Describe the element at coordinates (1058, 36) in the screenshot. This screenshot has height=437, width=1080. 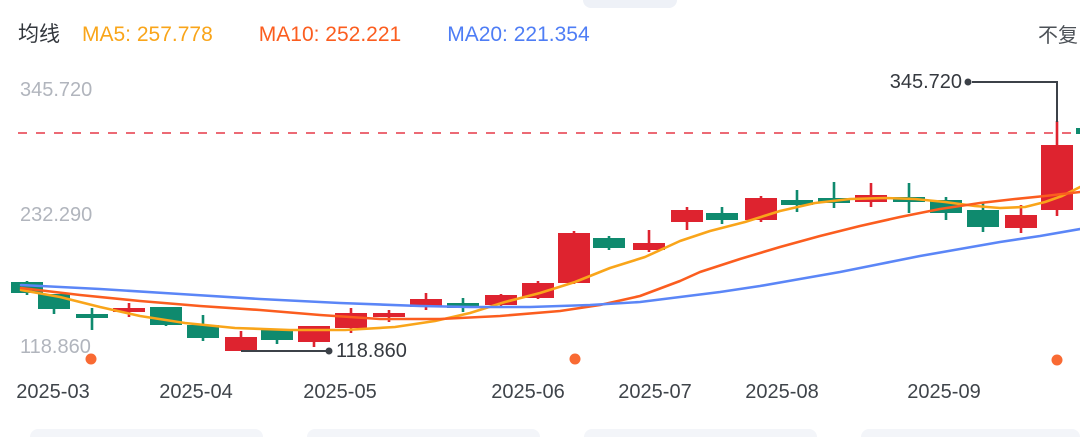
I see `adjust-mode-button: 不复` at that location.